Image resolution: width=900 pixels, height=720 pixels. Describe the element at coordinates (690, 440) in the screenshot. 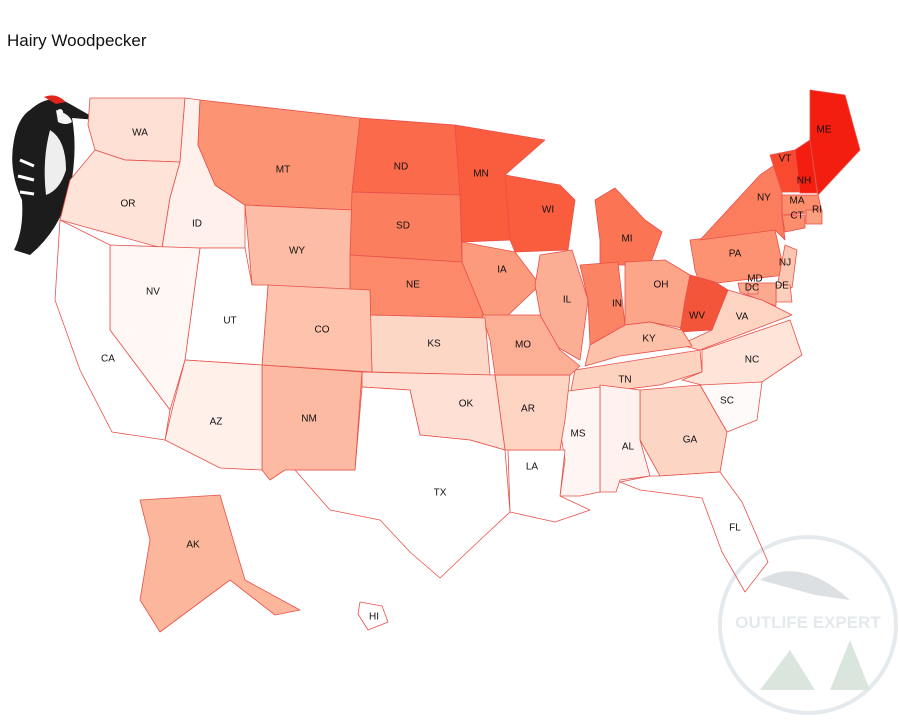

I see `state-label: GA` at that location.